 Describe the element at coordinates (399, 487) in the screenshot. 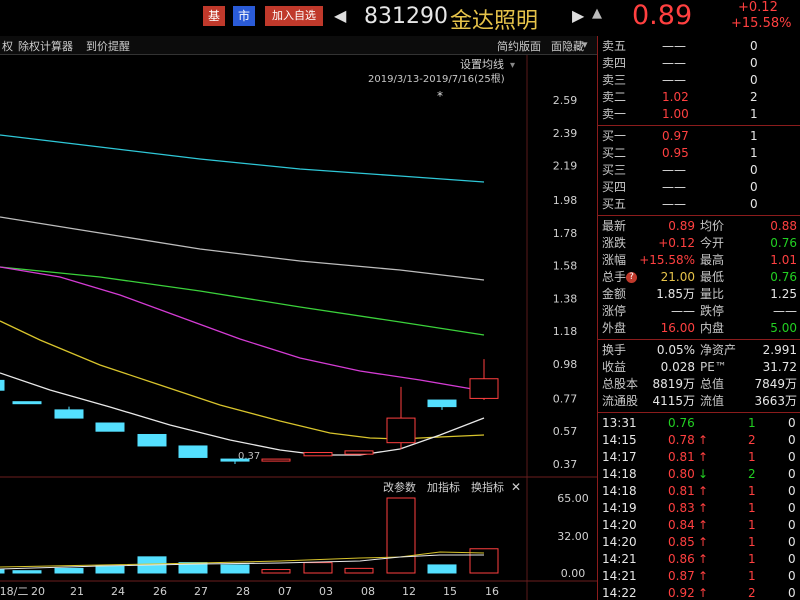

I see `vol-change-params: 改参数` at that location.